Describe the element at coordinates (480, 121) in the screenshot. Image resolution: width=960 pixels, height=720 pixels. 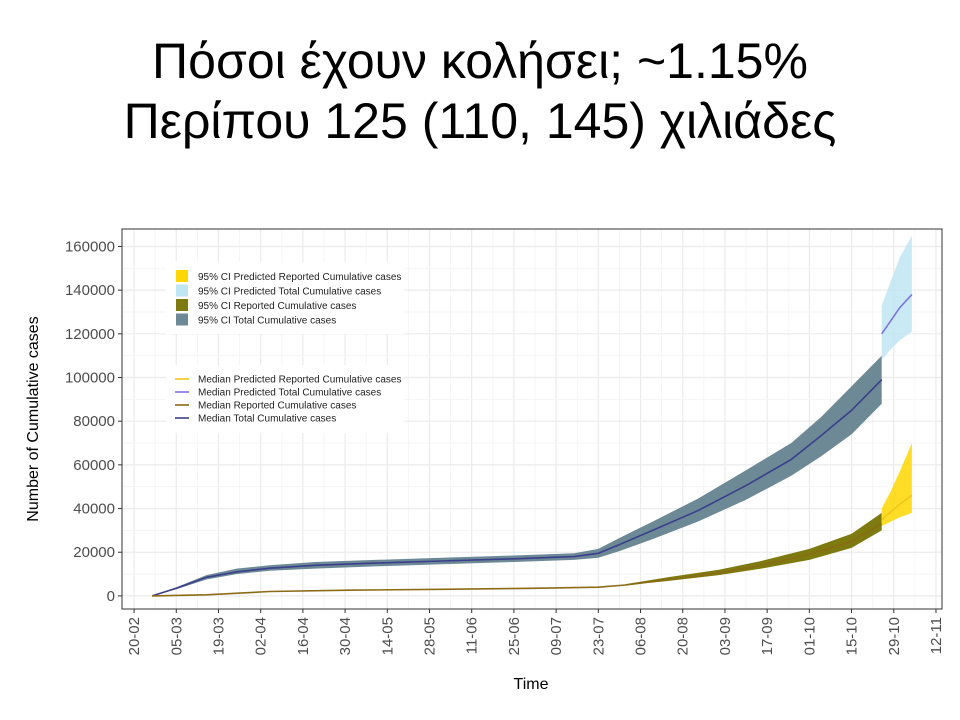
I see `slide-title-line-2: Περίπου 125 (110, 145) χιλιάδες` at that location.